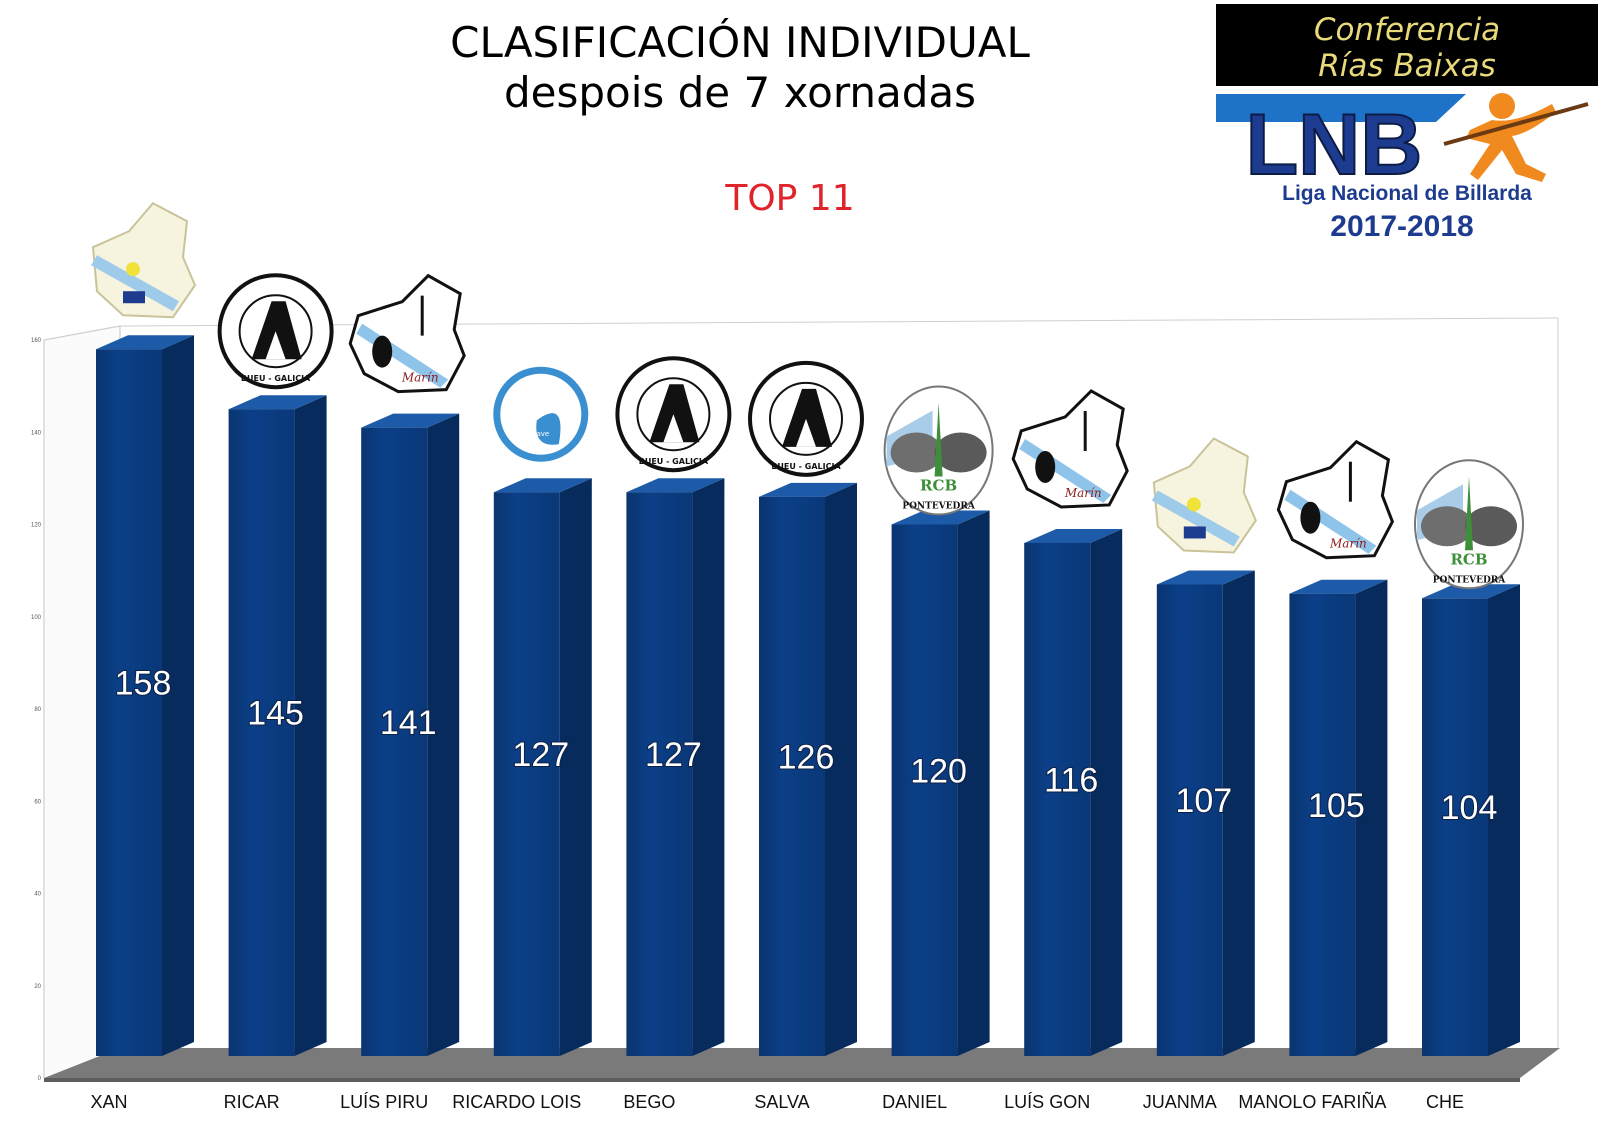 Image resolution: width=1600 pixels, height=1132 pixels. Describe the element at coordinates (36, 618) in the screenshot. I see `y-tick-label: 100` at that location.